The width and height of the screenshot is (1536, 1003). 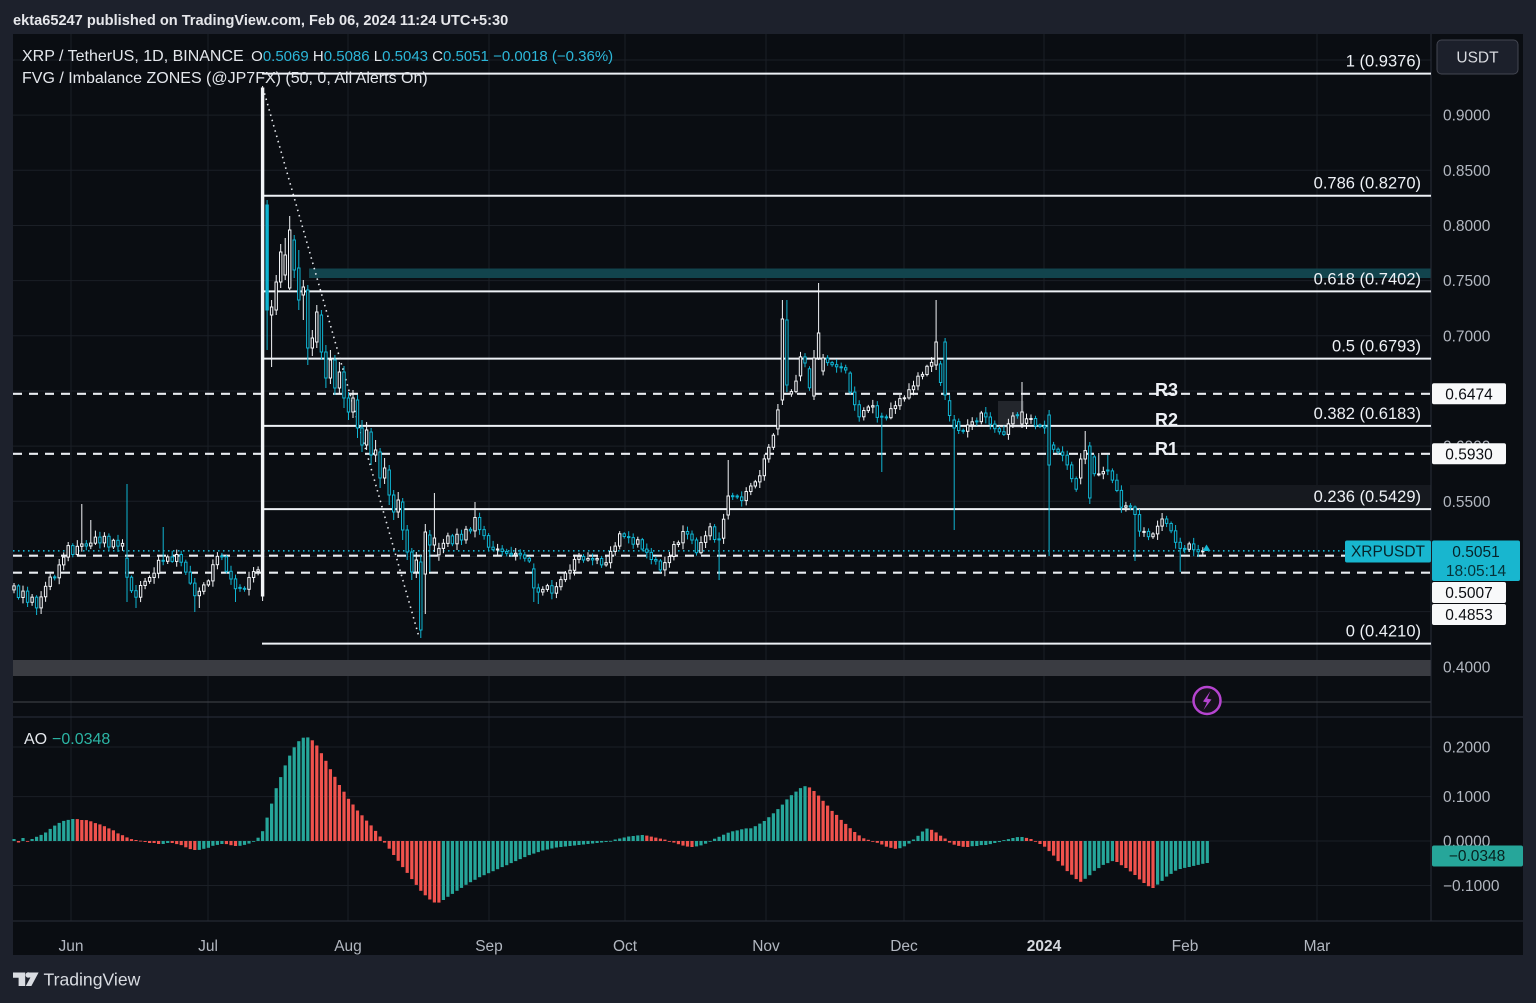 I want to click on svg-text: Dec, so click(x=904, y=946).